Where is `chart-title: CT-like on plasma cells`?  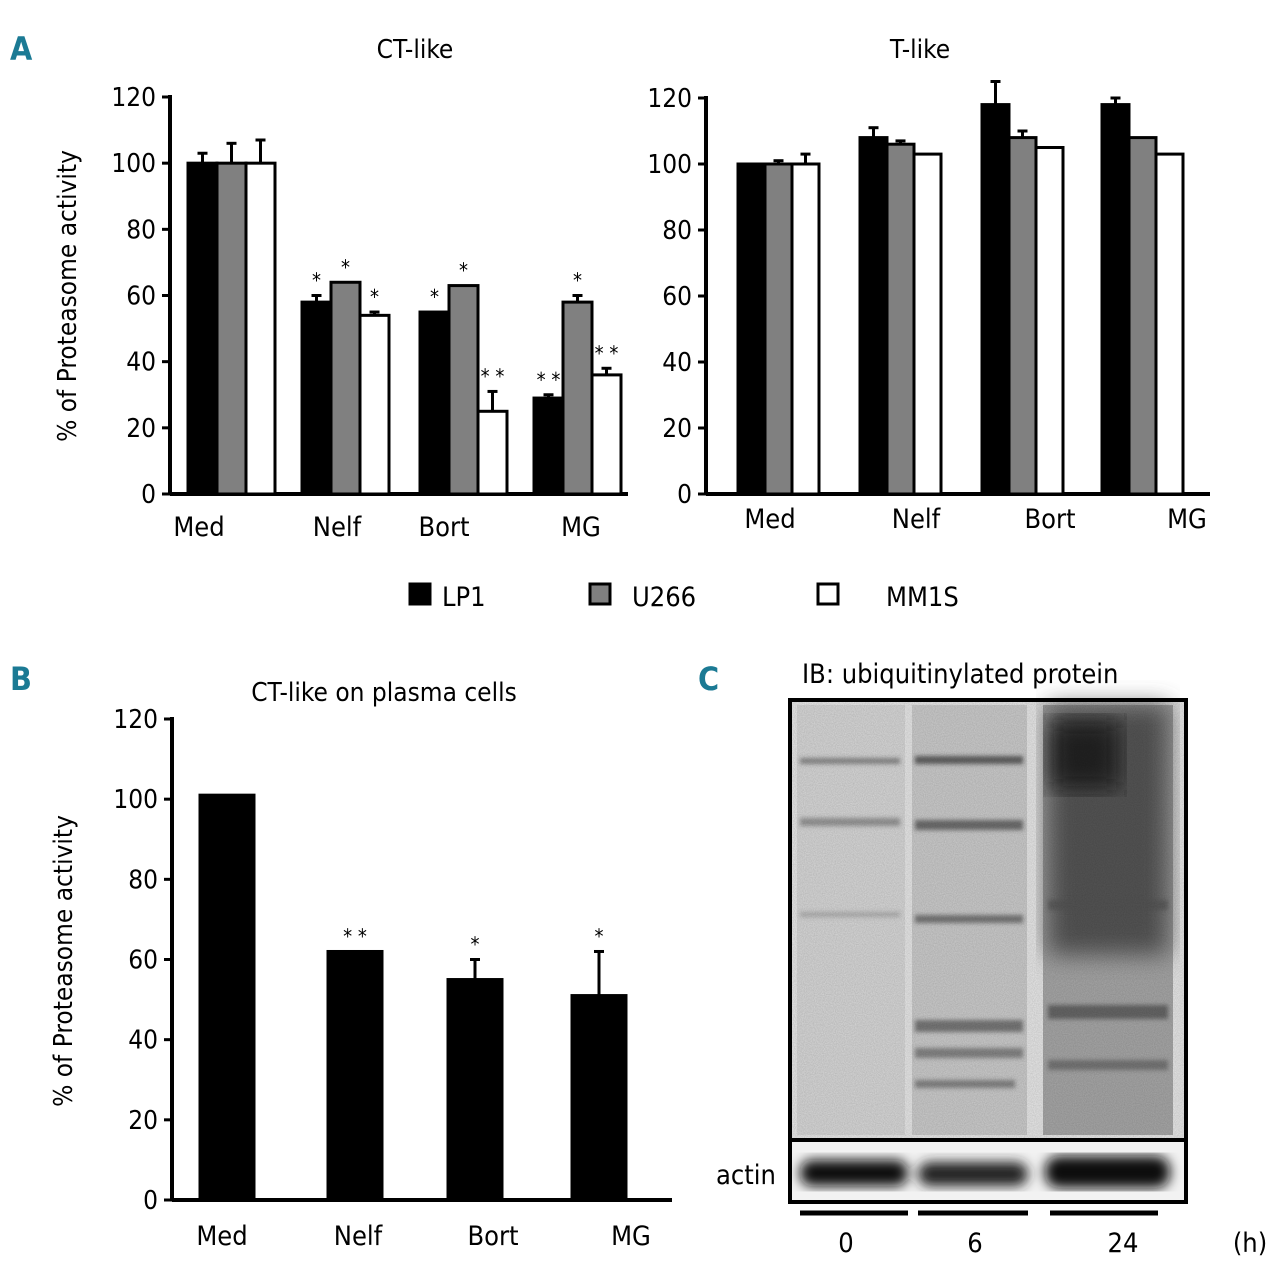
chart-title: CT-like on plasma cells is located at coordinates (384, 693).